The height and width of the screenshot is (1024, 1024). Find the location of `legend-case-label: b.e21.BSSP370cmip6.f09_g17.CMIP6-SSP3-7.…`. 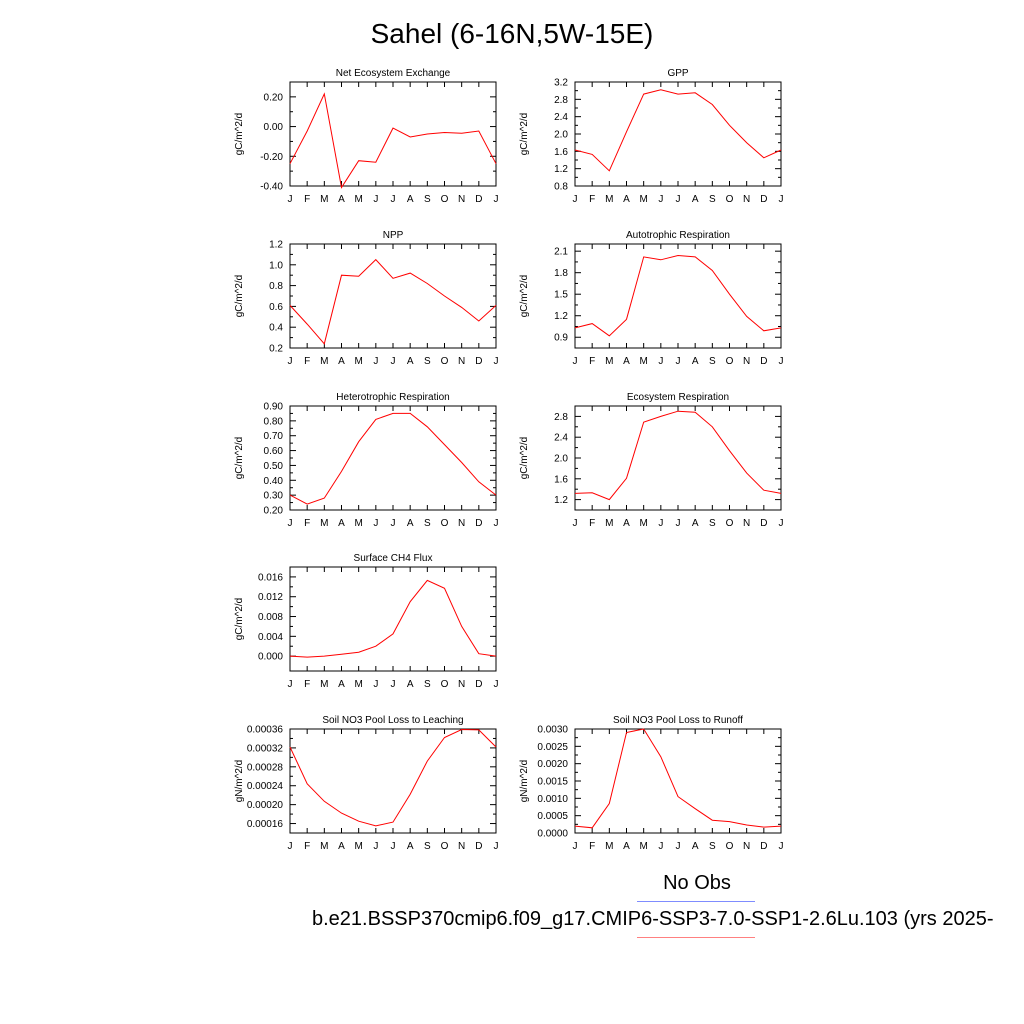

legend-case-label: b.e21.BSSP370cmip6.f09_g17.CMIP6-SSP3-7.… is located at coordinates (653, 919).